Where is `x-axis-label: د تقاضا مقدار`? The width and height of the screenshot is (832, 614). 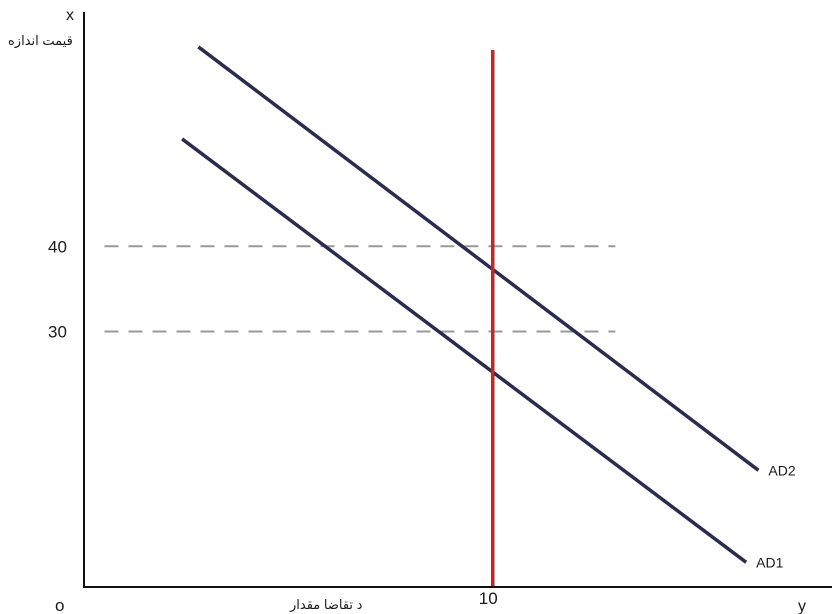 x-axis-label: د تقاضا مقدار is located at coordinates (326, 605).